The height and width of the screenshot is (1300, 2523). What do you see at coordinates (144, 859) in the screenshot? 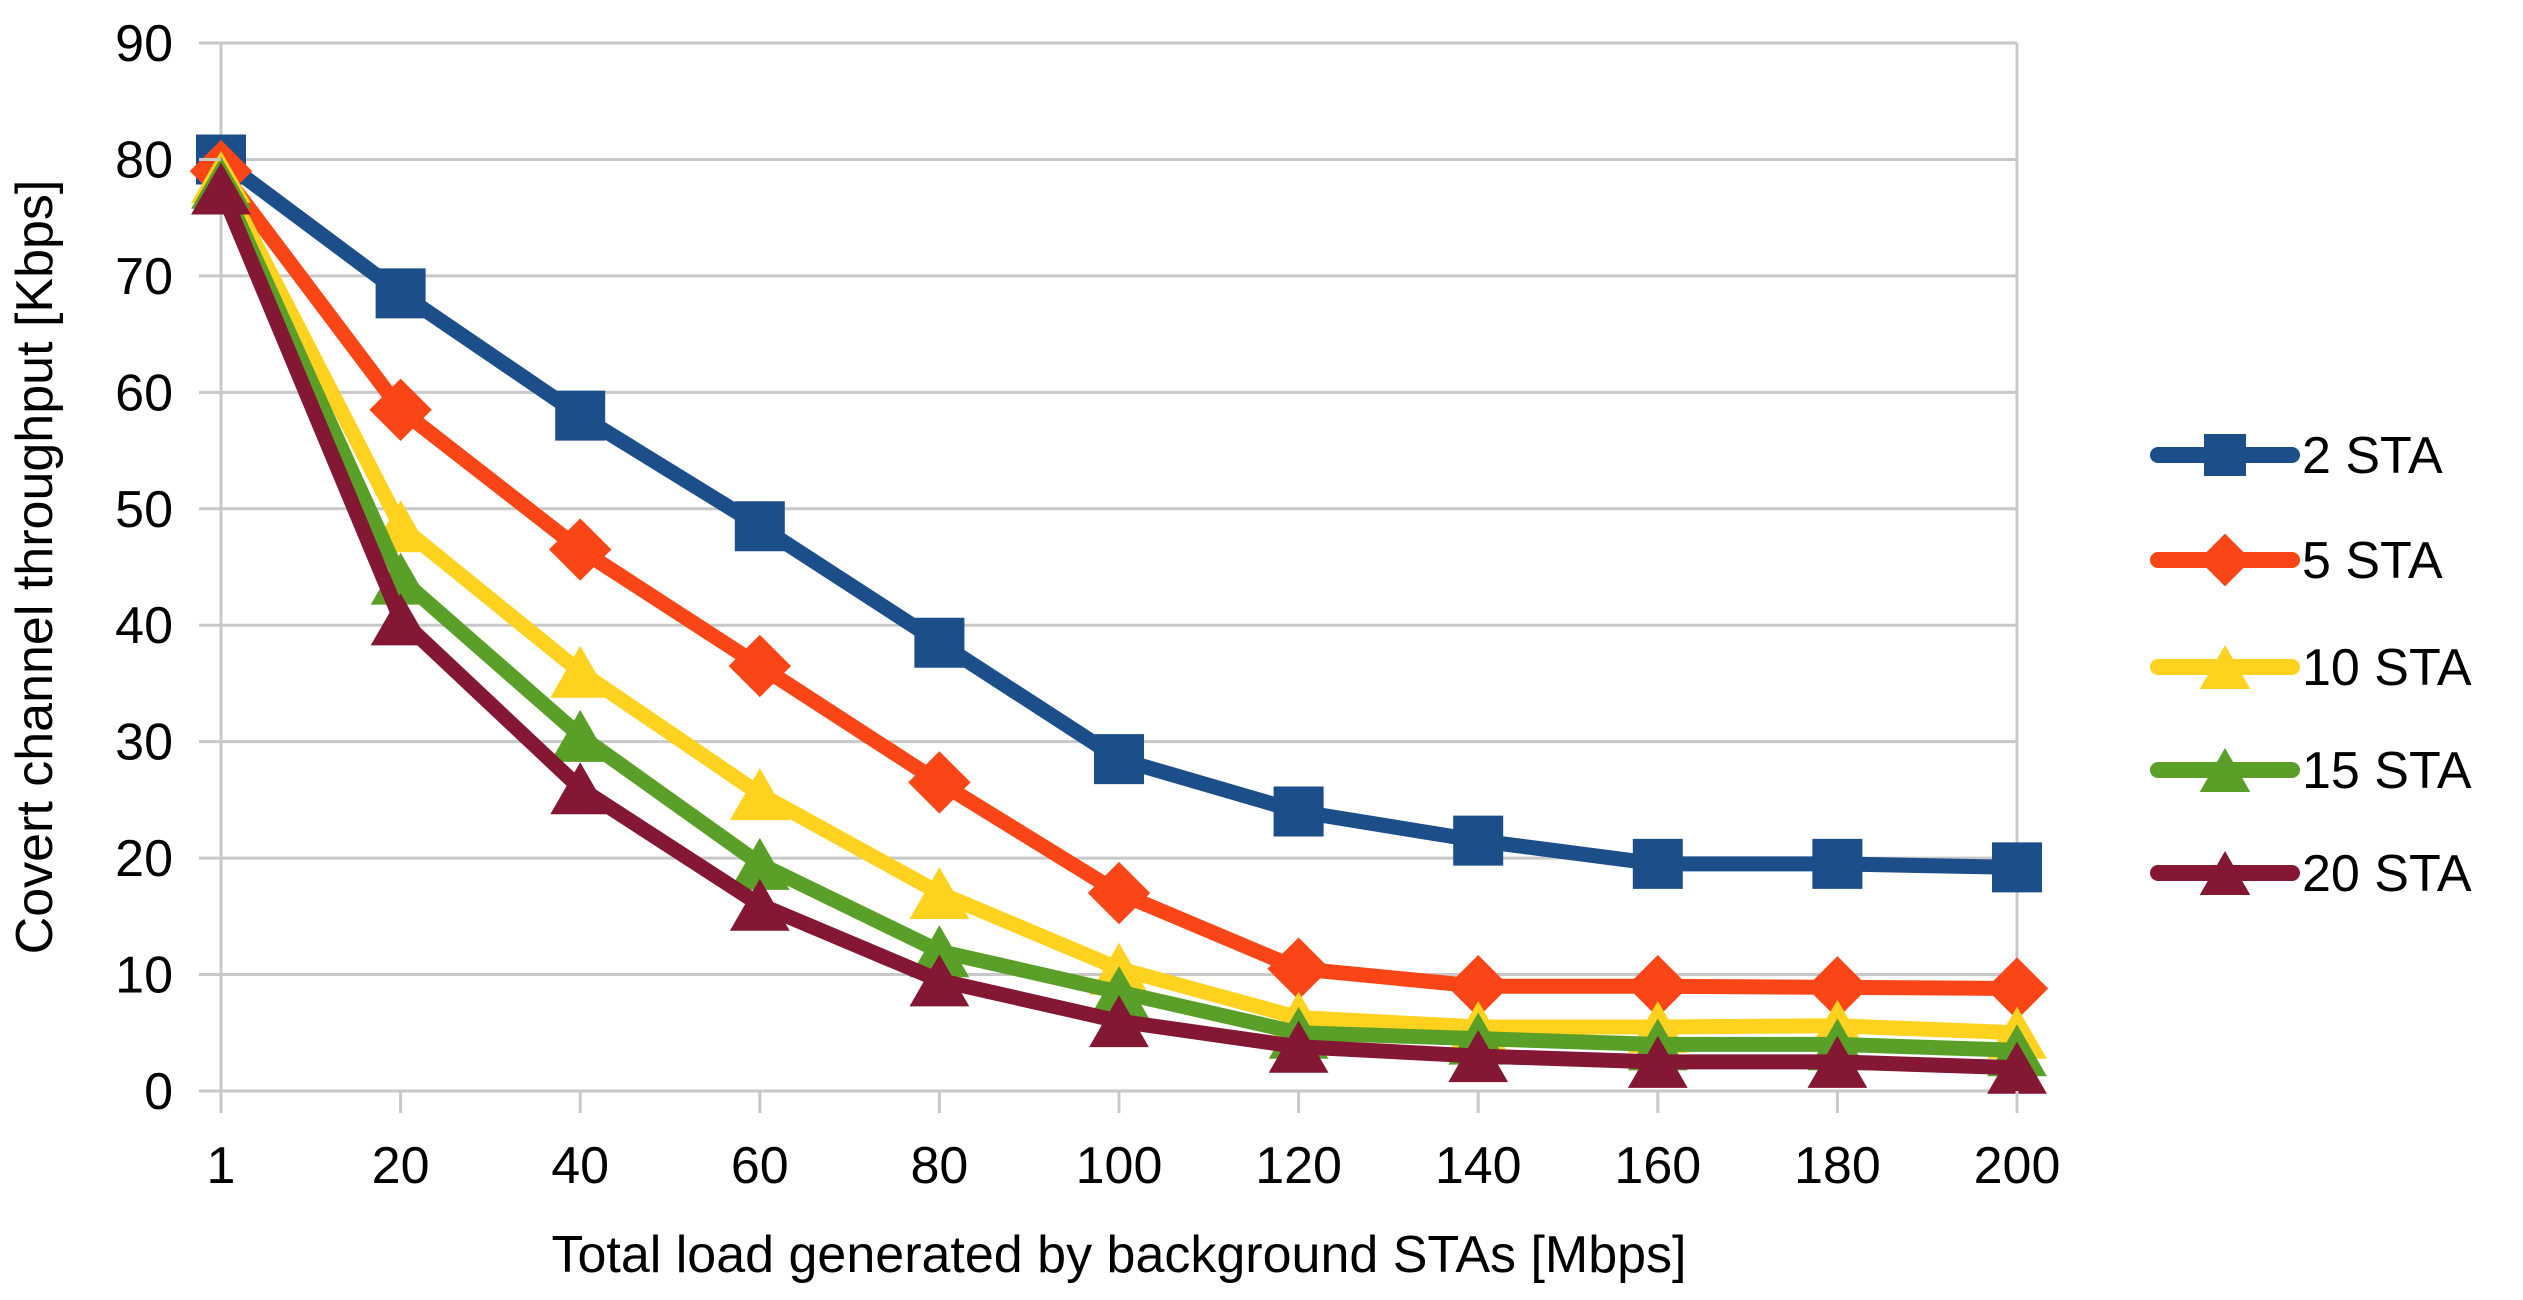
I see `y-tick-label: 20` at bounding box center [144, 859].